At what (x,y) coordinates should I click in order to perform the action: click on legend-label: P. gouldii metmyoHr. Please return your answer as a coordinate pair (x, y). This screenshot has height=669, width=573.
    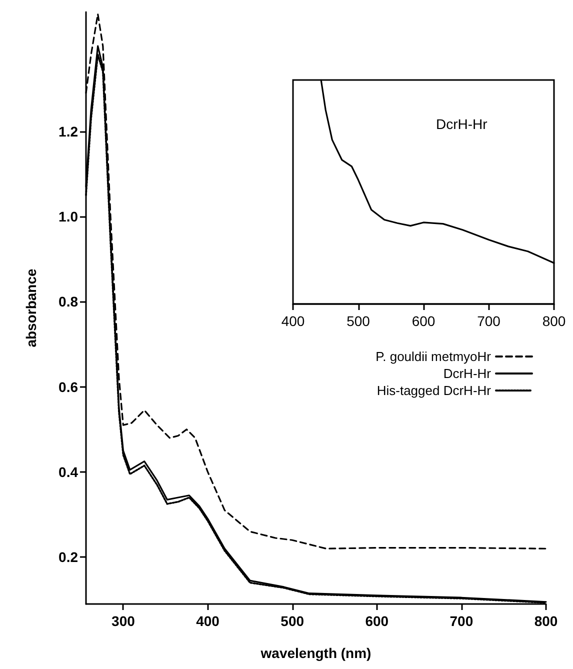
    Looking at the image, I should click on (434, 356).